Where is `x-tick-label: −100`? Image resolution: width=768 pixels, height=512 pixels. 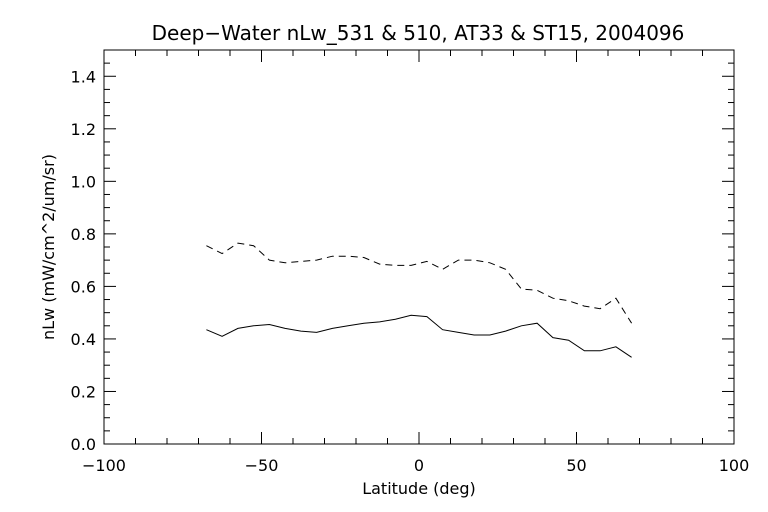
x-tick-label: −100 is located at coordinates (104, 465).